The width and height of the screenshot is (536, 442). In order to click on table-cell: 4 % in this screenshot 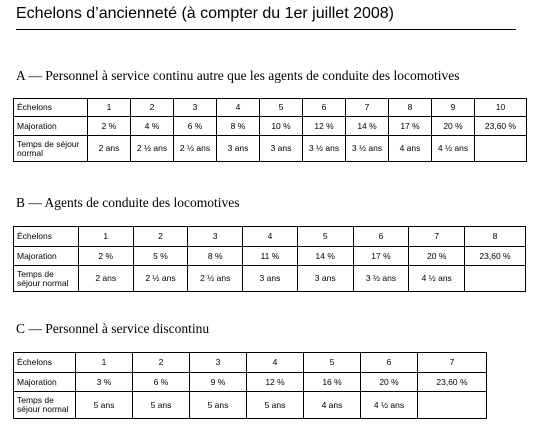, I will do `click(152, 126)`.